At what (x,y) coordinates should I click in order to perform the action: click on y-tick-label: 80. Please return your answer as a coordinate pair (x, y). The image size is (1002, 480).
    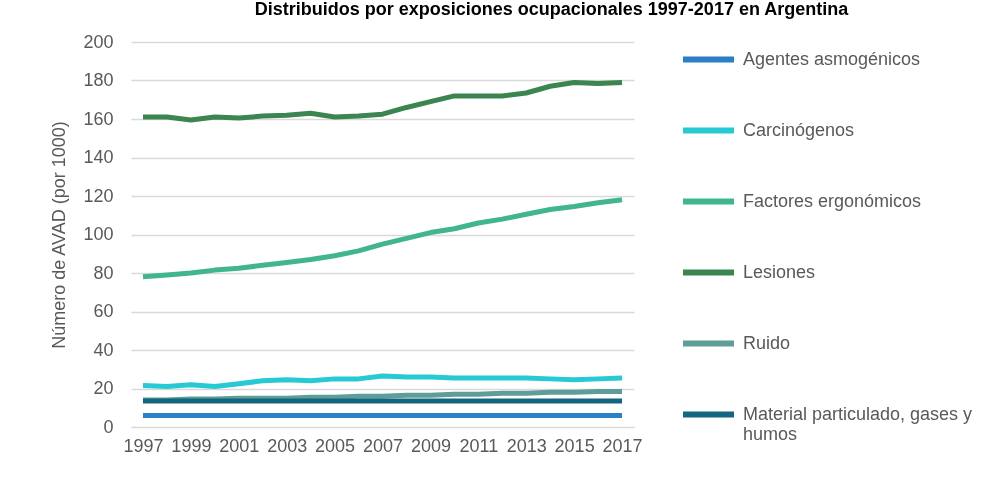
    Looking at the image, I should click on (103, 272).